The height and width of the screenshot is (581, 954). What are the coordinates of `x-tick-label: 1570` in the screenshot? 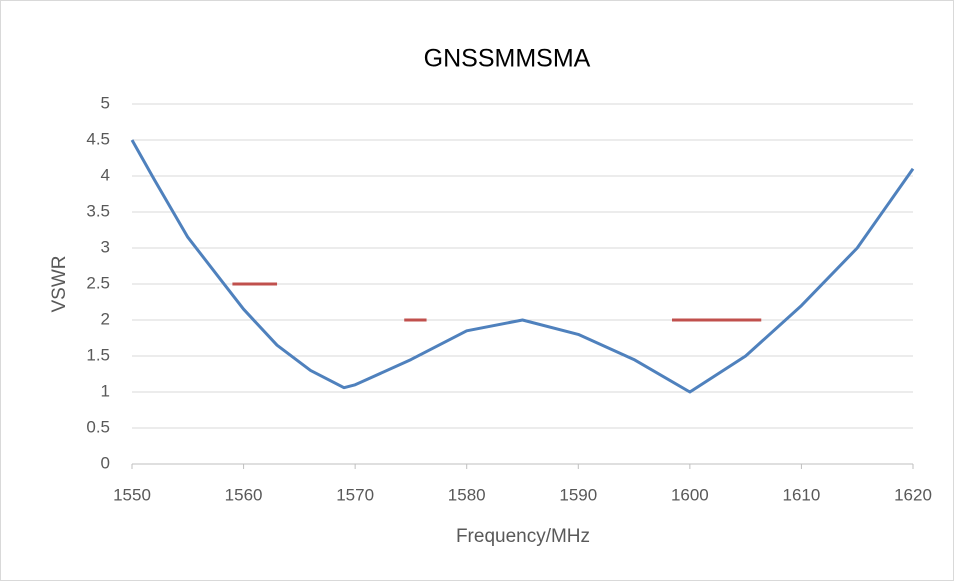 It's located at (355, 494).